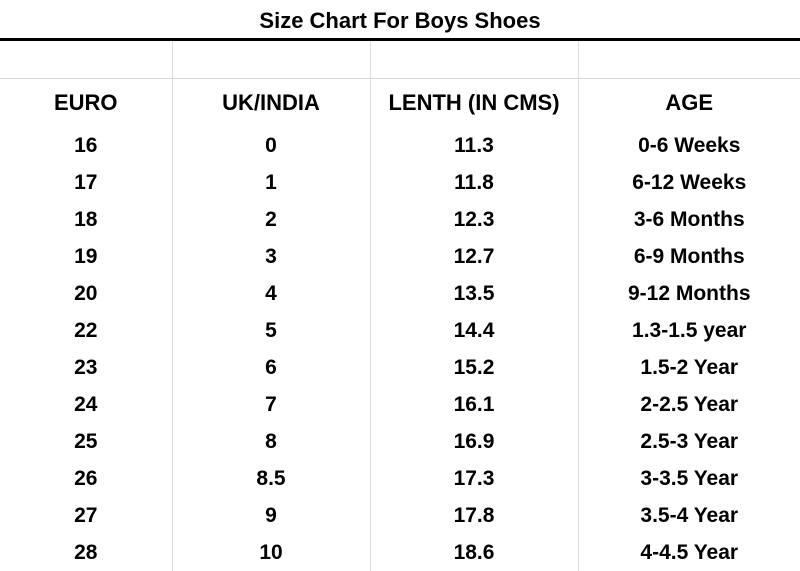  I want to click on uk-india-size-cell: 6, so click(271, 367).